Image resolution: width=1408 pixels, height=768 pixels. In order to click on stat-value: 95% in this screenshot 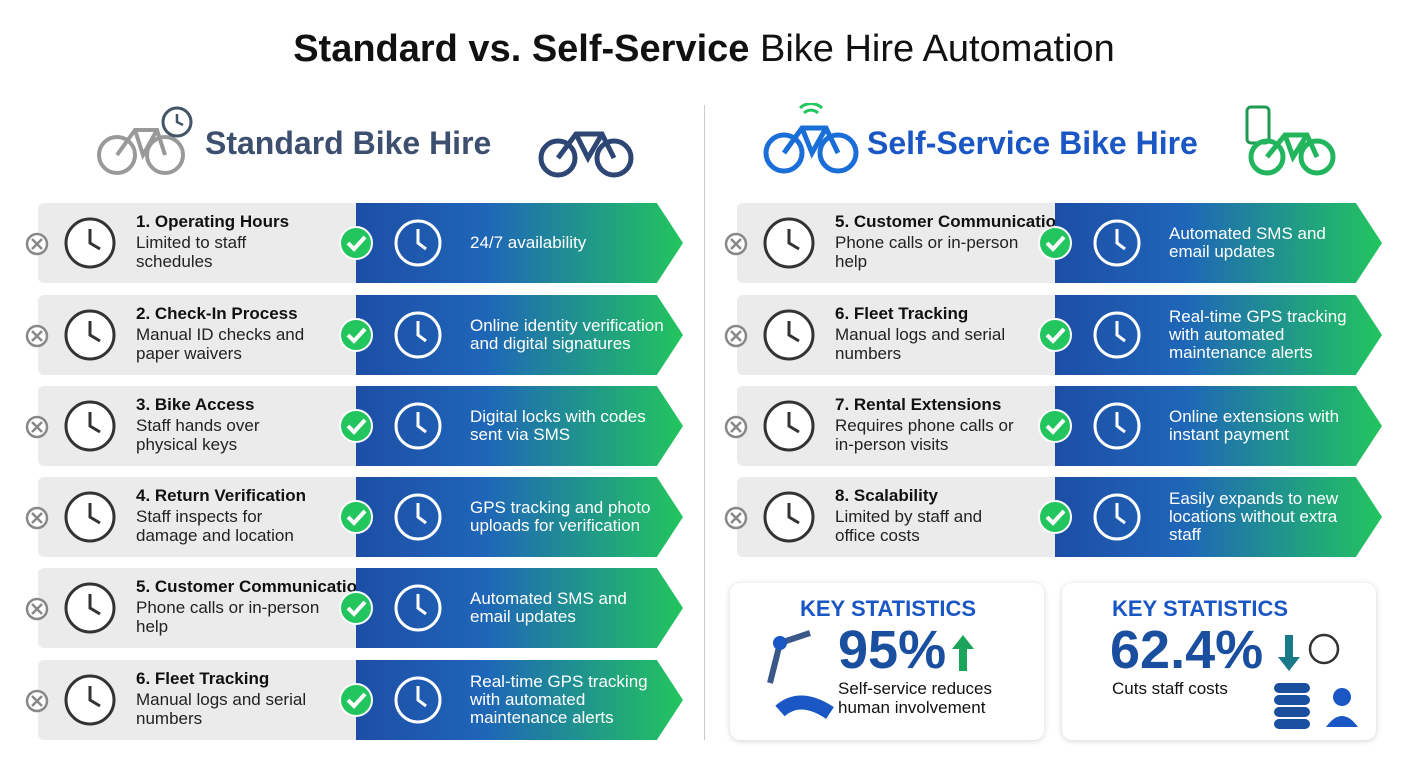, I will do `click(892, 650)`.